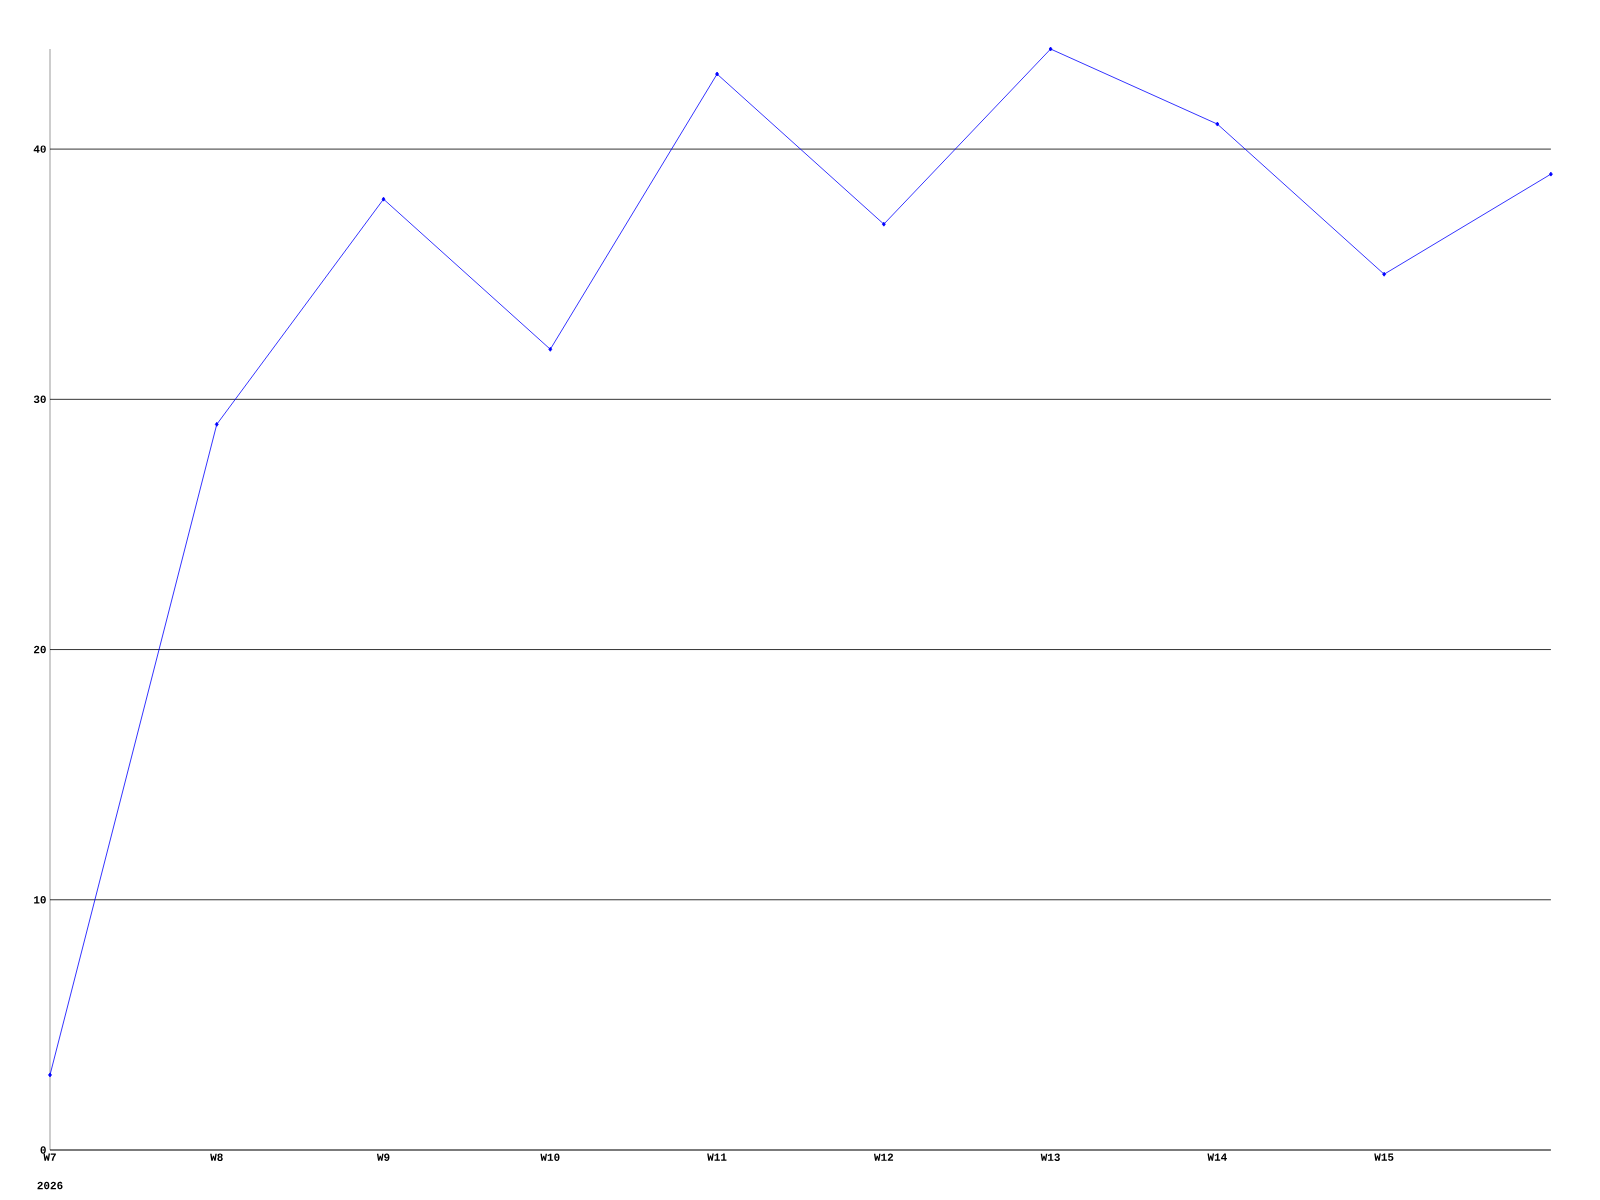 The width and height of the screenshot is (1600, 1200). What do you see at coordinates (39, 149) in the screenshot?
I see `y-tick-label: 40` at bounding box center [39, 149].